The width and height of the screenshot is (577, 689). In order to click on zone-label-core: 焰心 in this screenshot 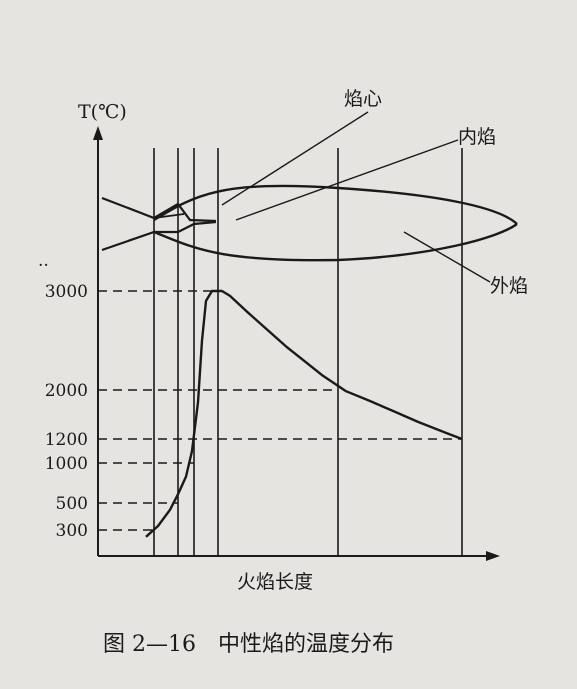, I will do `click(363, 99)`.